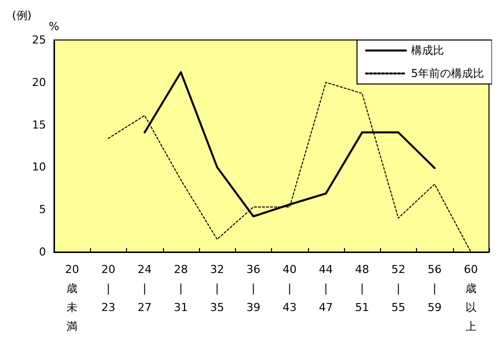 This screenshot has width=500, height=344. What do you see at coordinates (325, 288) in the screenshot?
I see `x-tick-label: 44 | 47` at bounding box center [325, 288].